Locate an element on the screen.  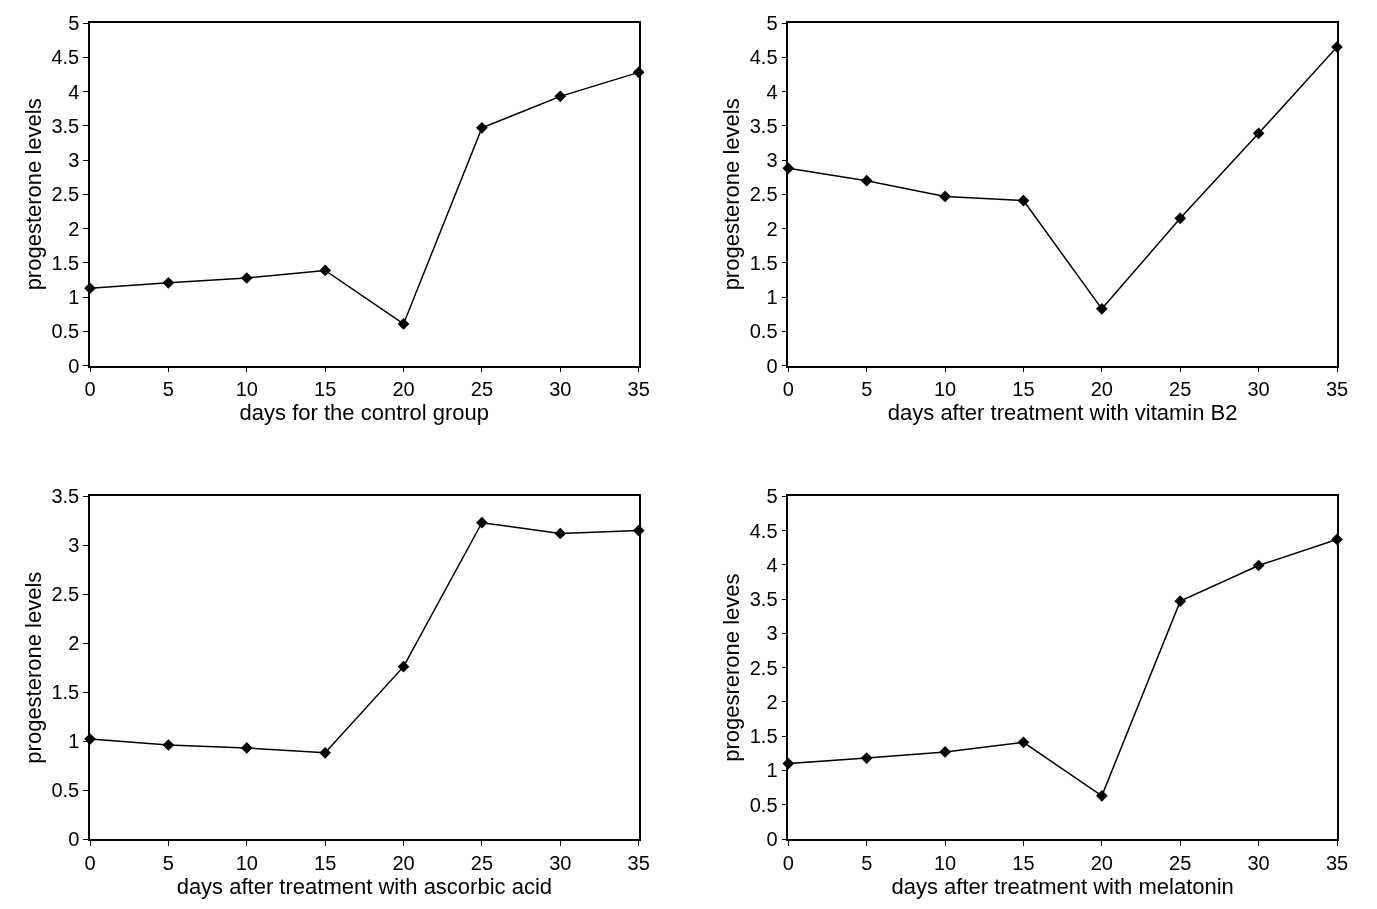
x-axis-title: days after treatment with ascorbic acid is located at coordinates (364, 886).